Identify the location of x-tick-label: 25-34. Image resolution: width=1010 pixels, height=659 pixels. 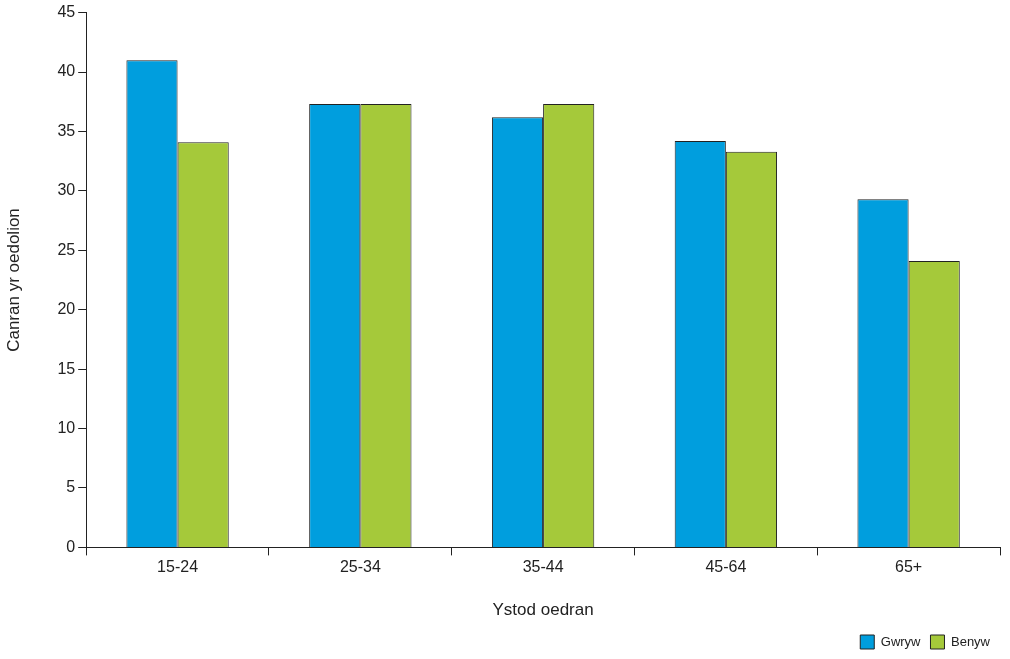
(360, 567).